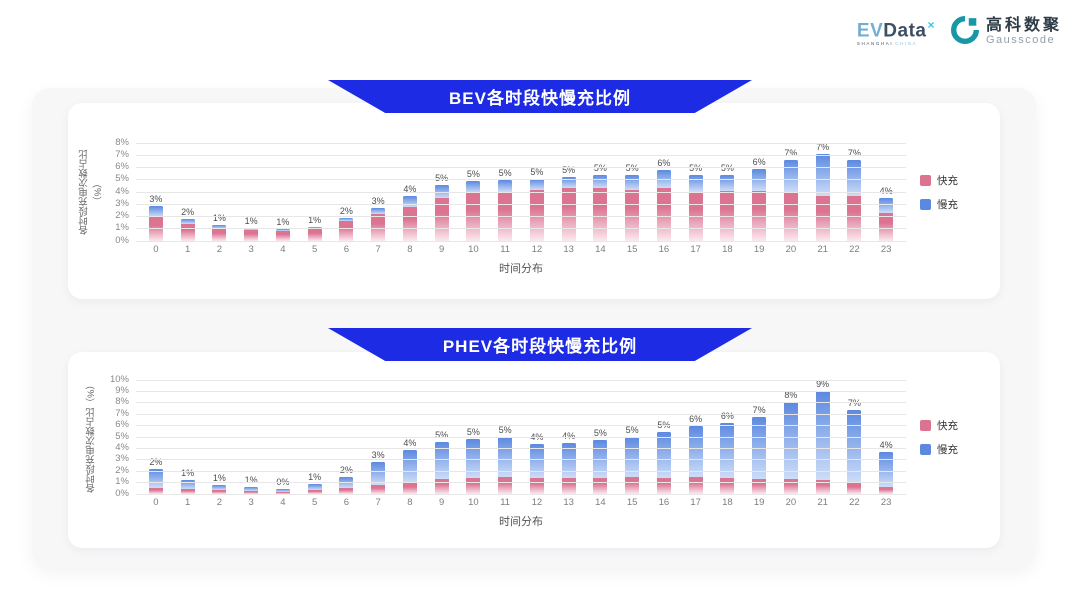 Image resolution: width=1080 pixels, height=608 pixels. I want to click on gausscode-en-text: Gausscode, so click(1020, 40).